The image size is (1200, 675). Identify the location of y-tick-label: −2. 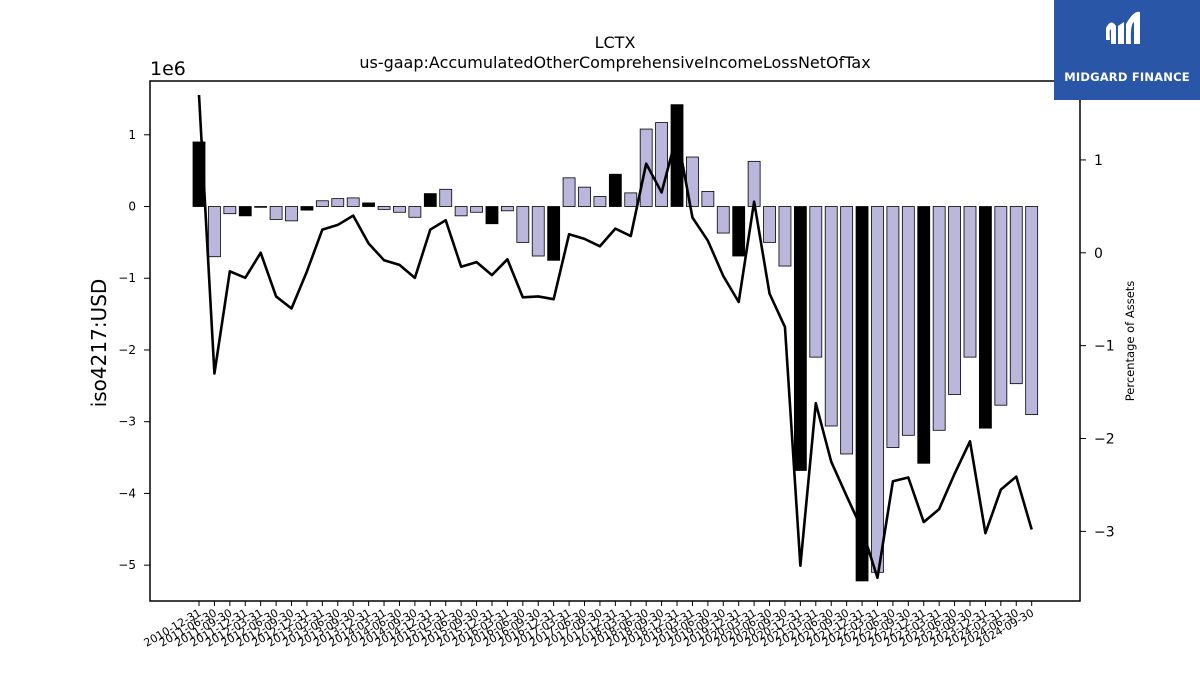
(127, 350).